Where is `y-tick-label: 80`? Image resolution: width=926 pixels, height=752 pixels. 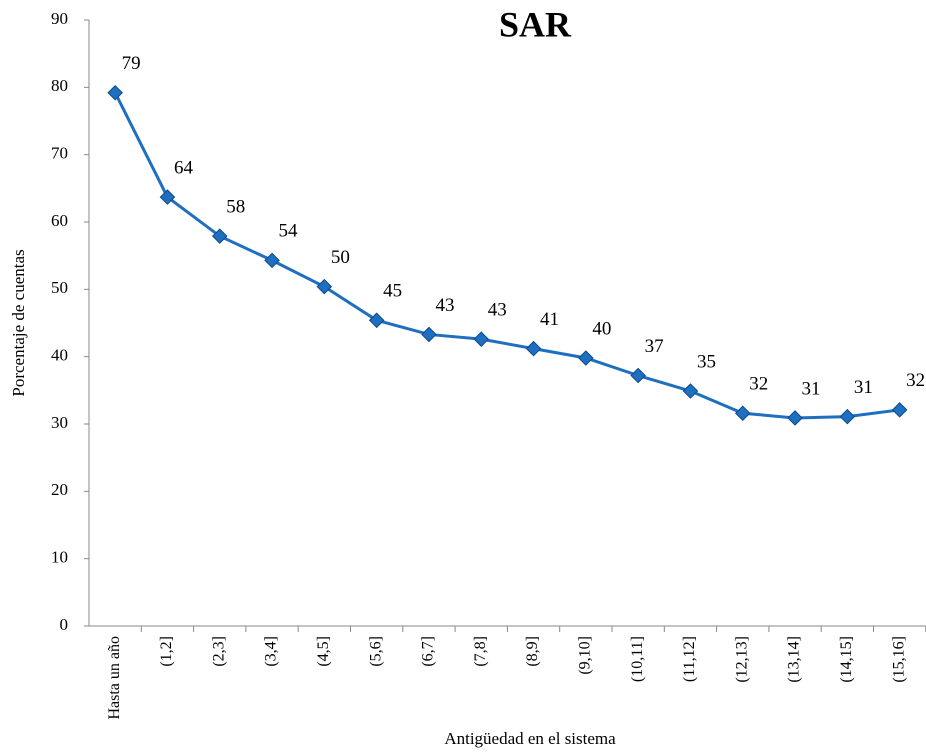
y-tick-label: 80 is located at coordinates (59, 85).